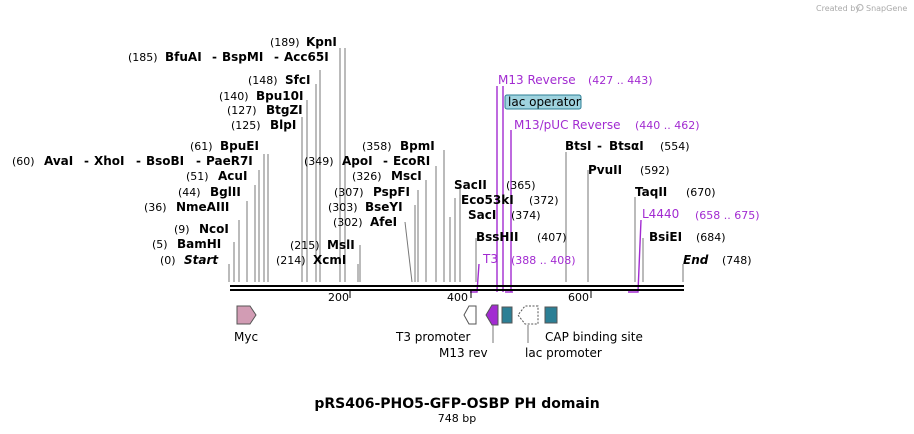 The height and width of the screenshot is (434, 914). I want to click on site-pos: (670), so click(701, 192).